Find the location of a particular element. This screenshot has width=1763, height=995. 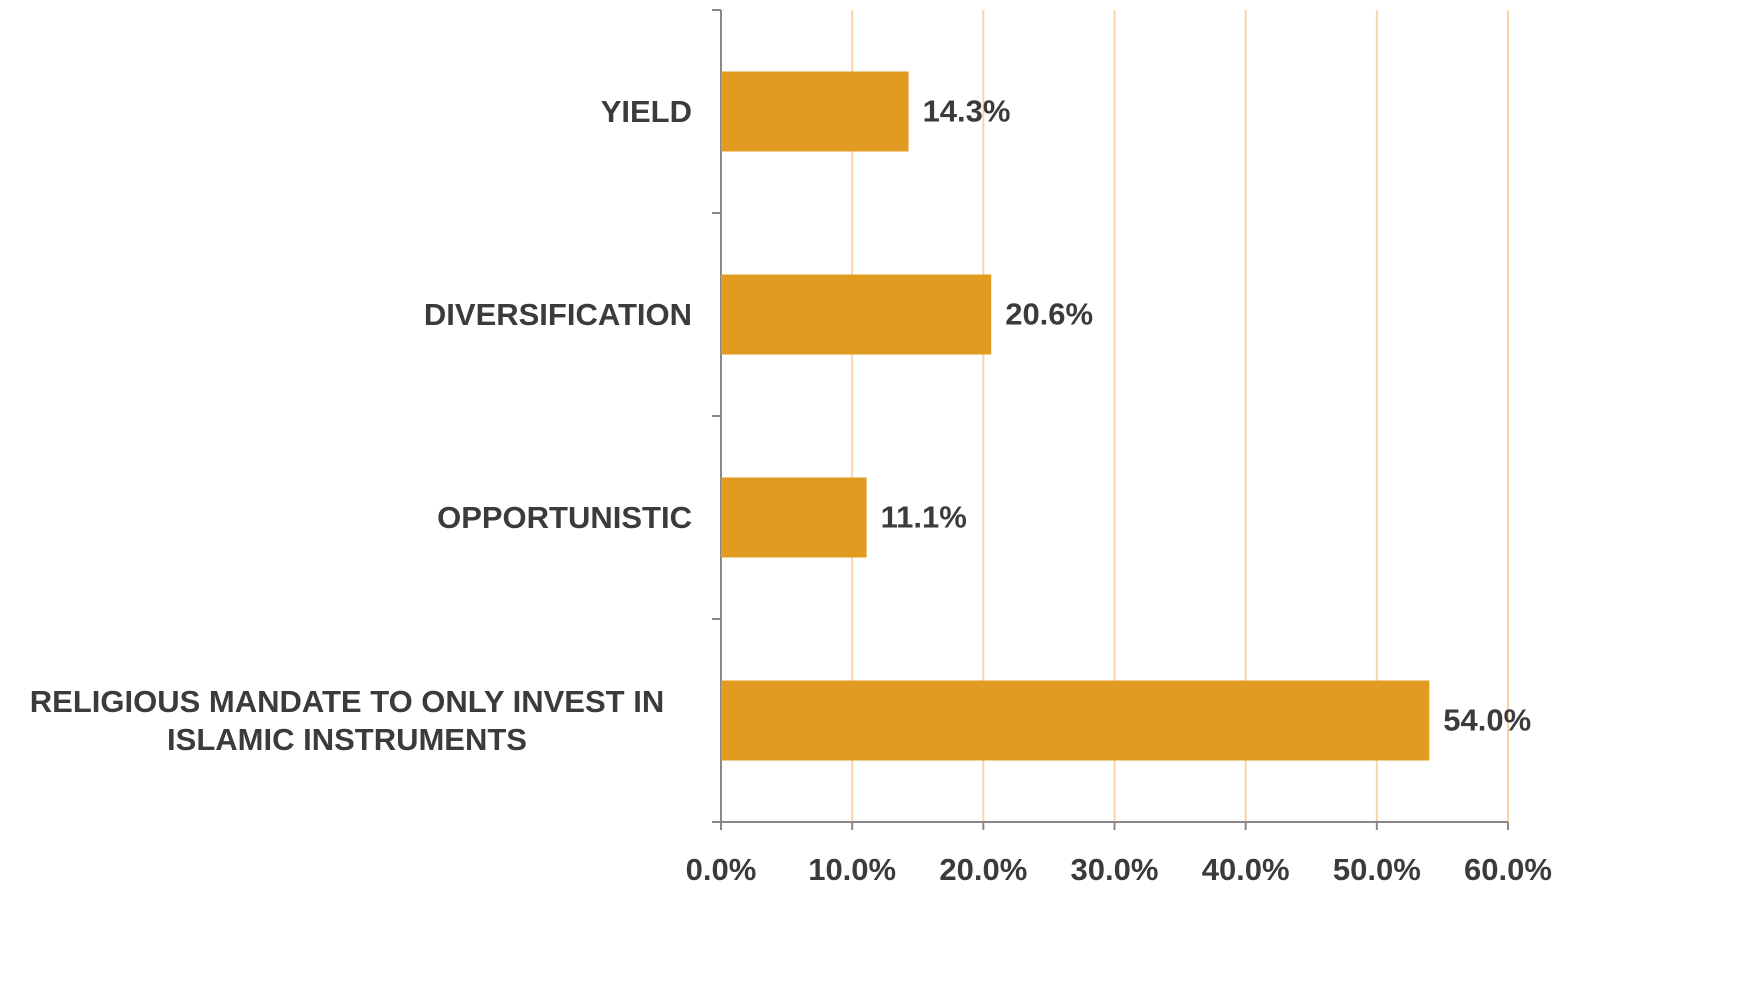

category-label: YIELD is located at coordinates (646, 111).